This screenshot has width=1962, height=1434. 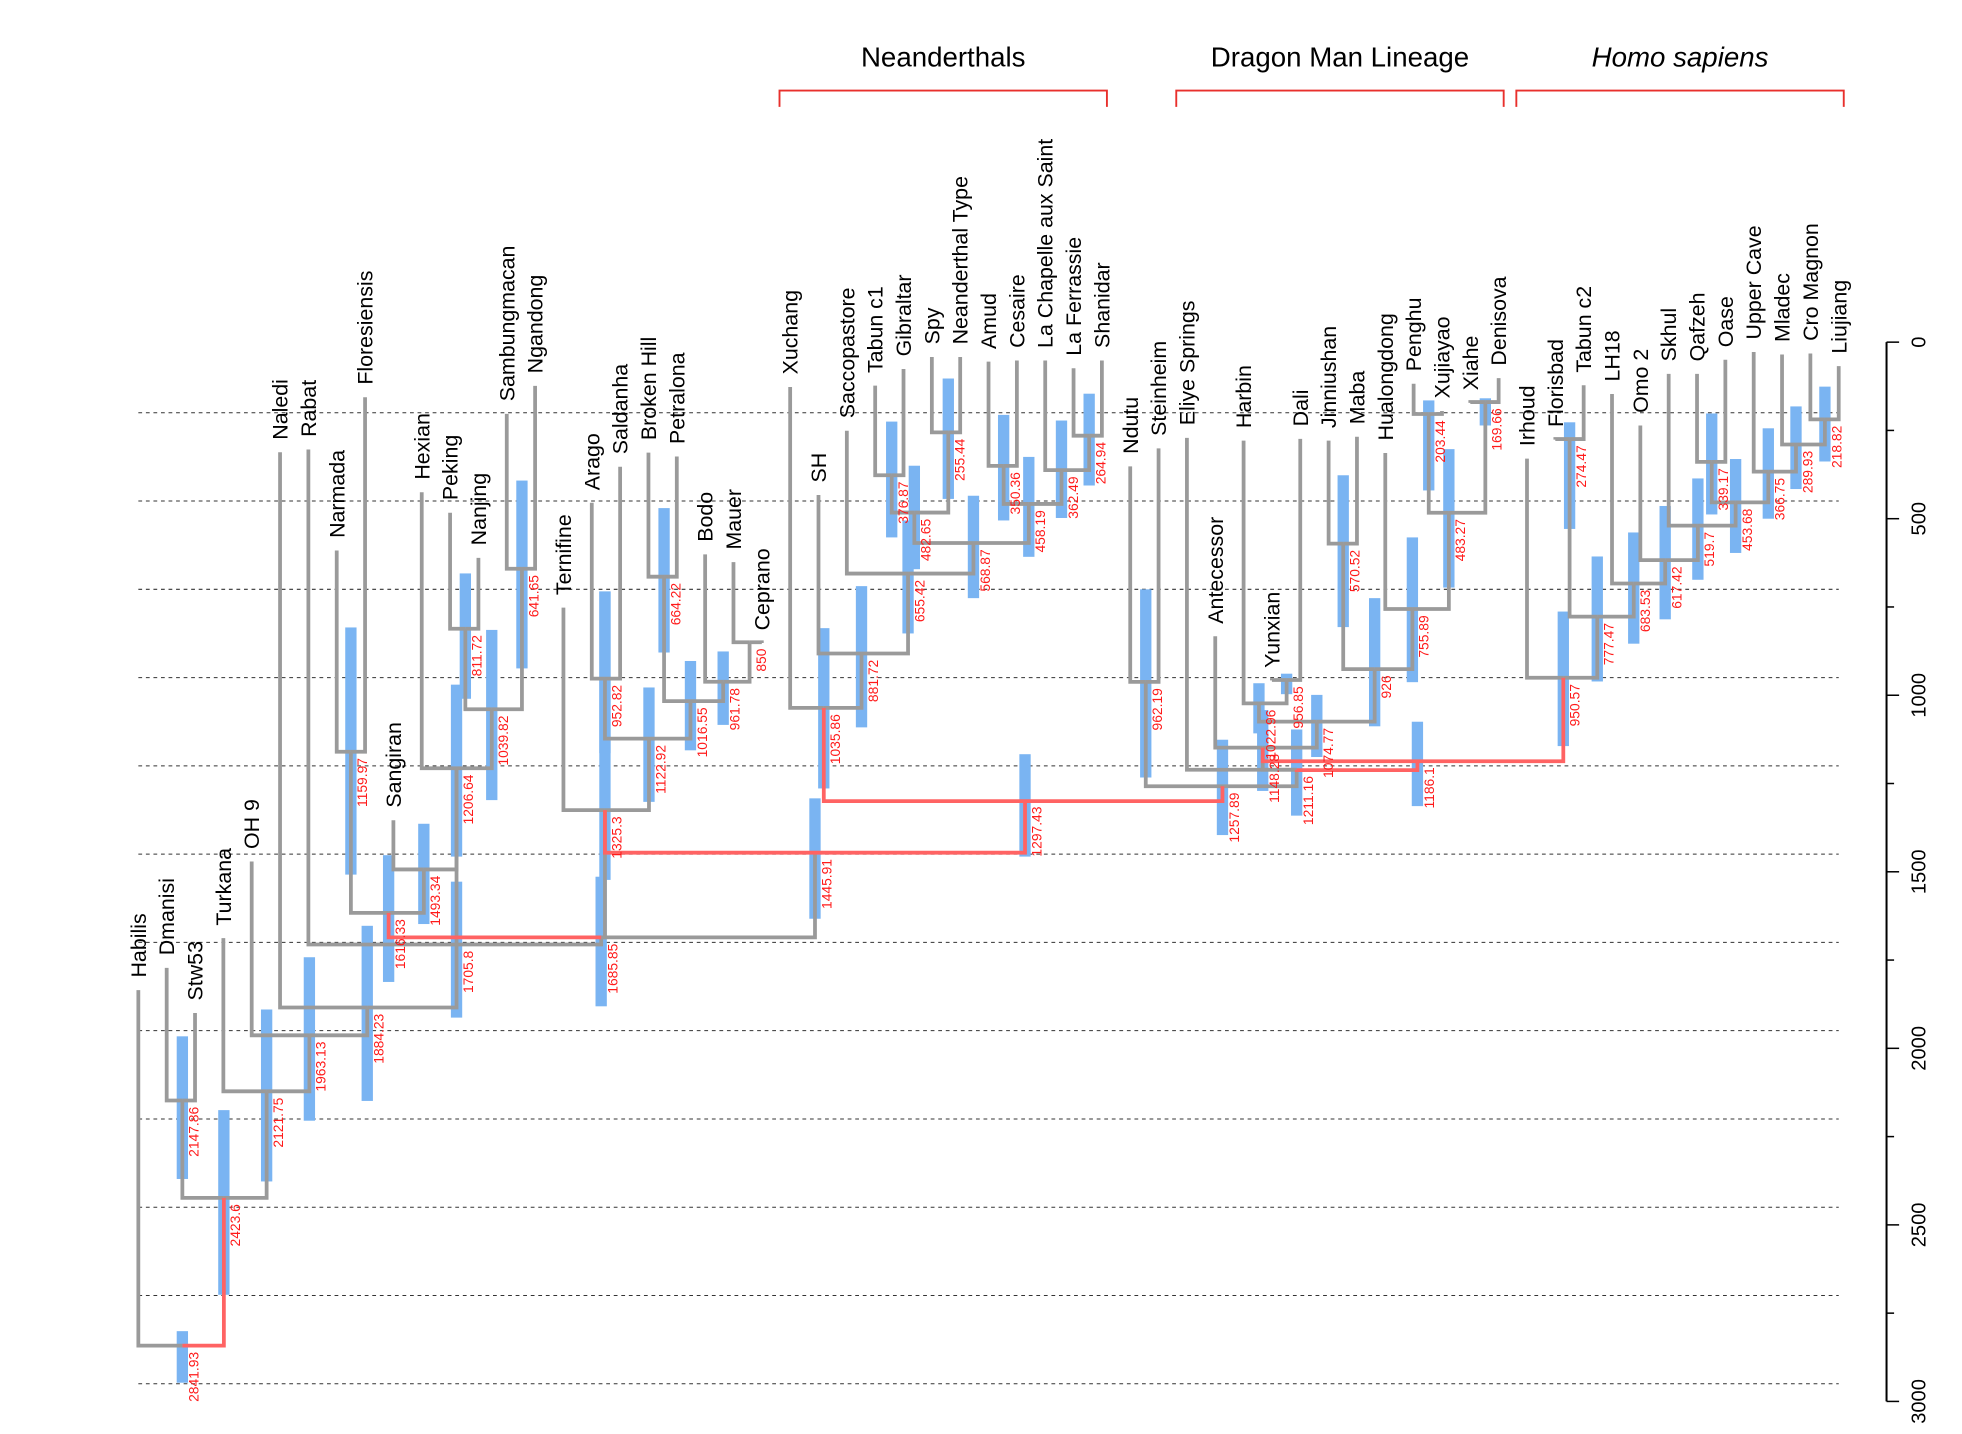 What do you see at coordinates (677, 398) in the screenshot?
I see `tip-label-petralona: Petralona` at bounding box center [677, 398].